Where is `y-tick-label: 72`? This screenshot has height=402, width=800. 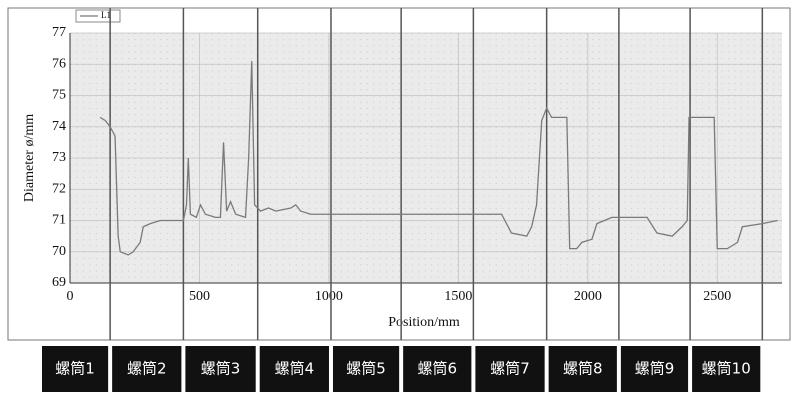 y-tick-label: 72 is located at coordinates (59, 188).